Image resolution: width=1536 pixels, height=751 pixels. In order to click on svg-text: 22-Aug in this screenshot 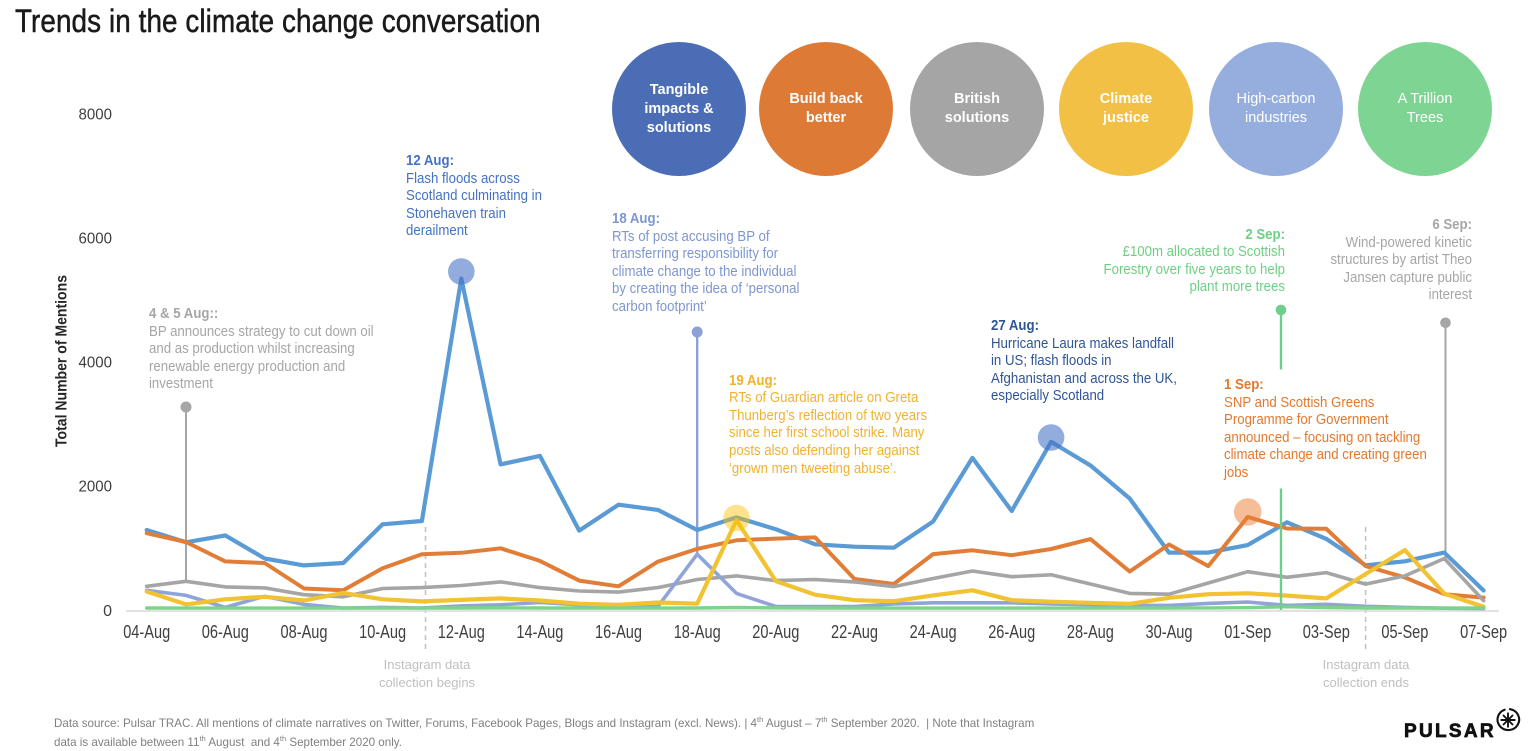, I will do `click(854, 632)`.